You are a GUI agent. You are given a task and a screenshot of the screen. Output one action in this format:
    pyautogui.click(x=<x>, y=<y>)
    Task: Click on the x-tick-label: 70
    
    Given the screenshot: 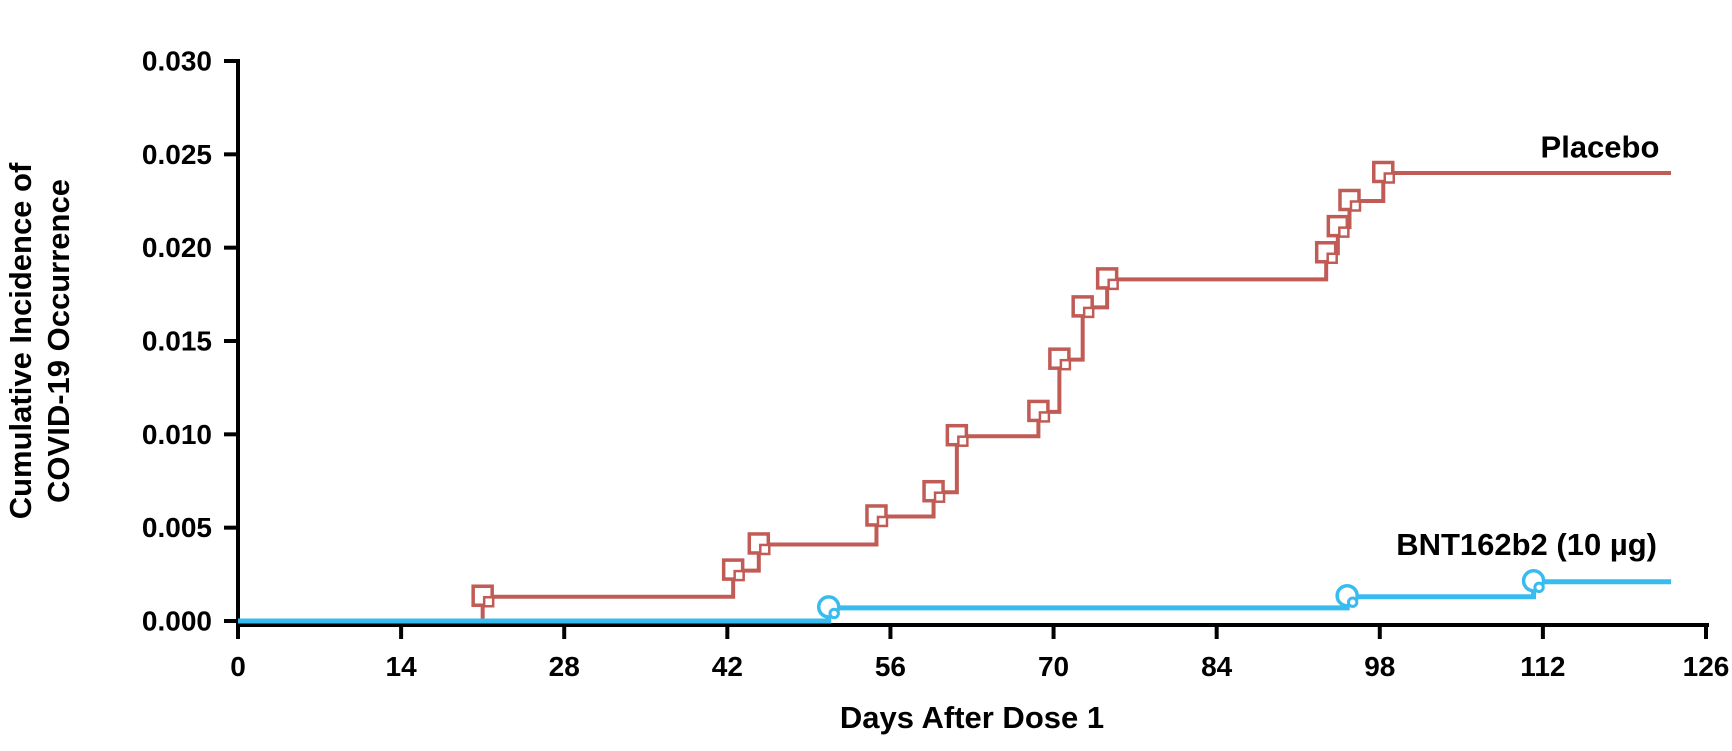 What is the action you would take?
    pyautogui.click(x=1053, y=666)
    